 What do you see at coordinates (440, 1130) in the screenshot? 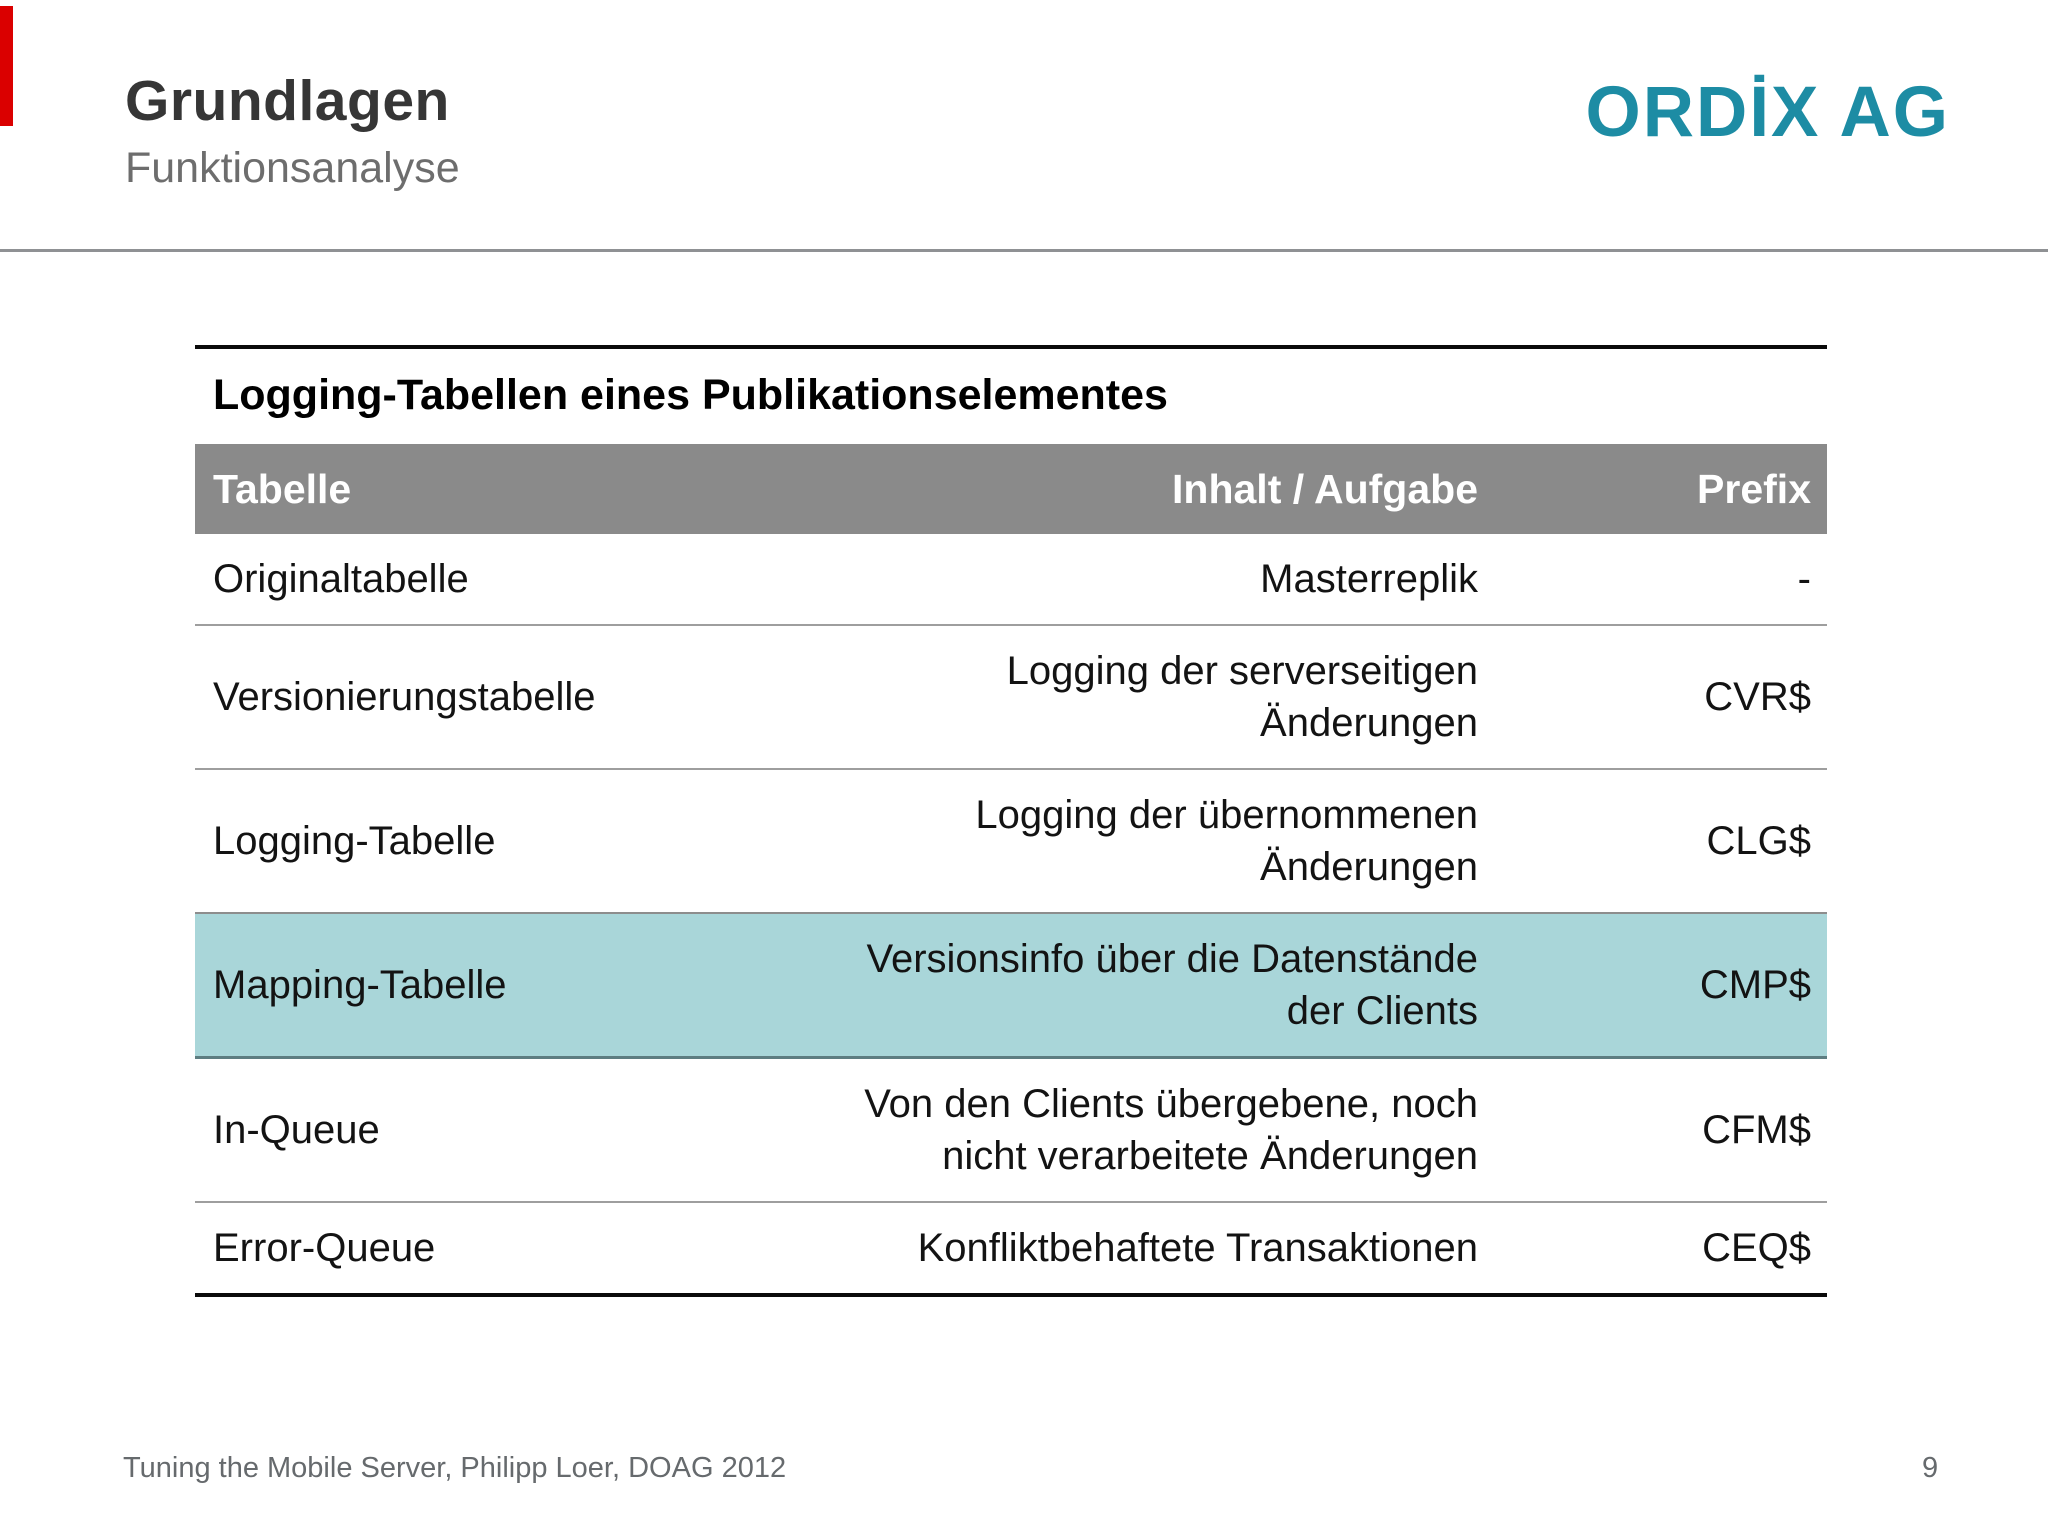
I see `cell-tabelle: In-Queue` at bounding box center [440, 1130].